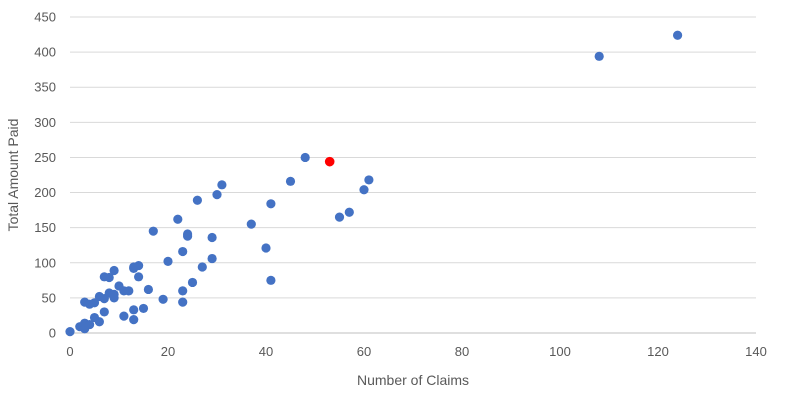 Image resolution: width=792 pixels, height=410 pixels. What do you see at coordinates (416, 351) in the screenshot?
I see `x-axis-tick-labels: 0 20 40 60 80 100 120 140` at bounding box center [416, 351].